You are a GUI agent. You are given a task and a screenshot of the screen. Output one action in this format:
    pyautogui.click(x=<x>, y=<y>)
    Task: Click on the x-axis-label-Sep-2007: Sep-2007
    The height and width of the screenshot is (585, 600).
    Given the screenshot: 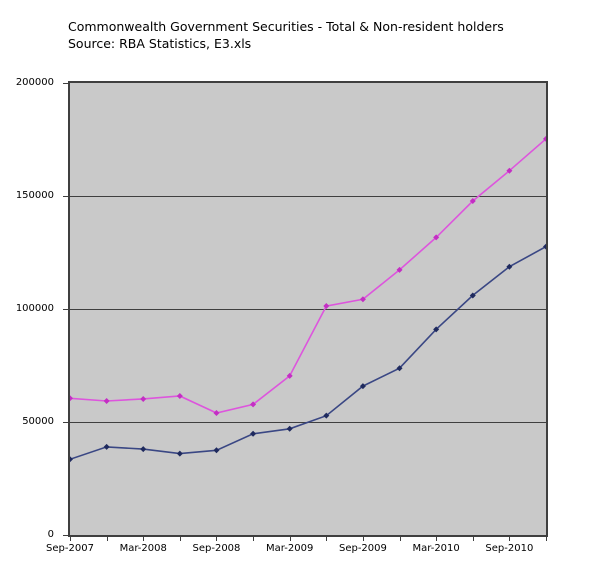 What is the action you would take?
    pyautogui.click(x=70, y=548)
    